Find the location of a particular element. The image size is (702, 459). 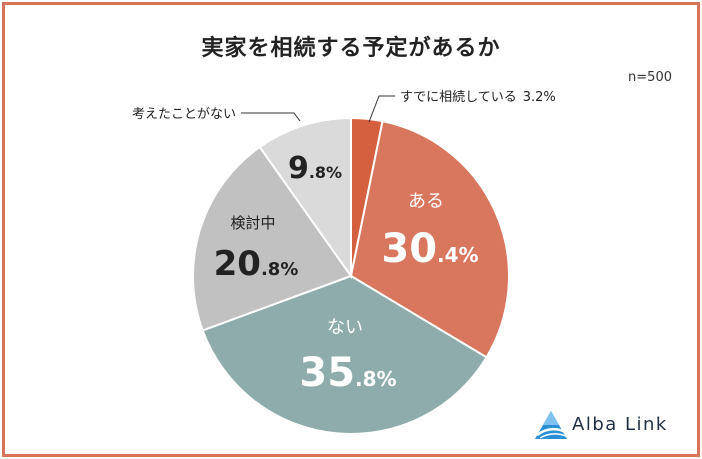

alba-link-logo-icon is located at coordinates (551, 425).